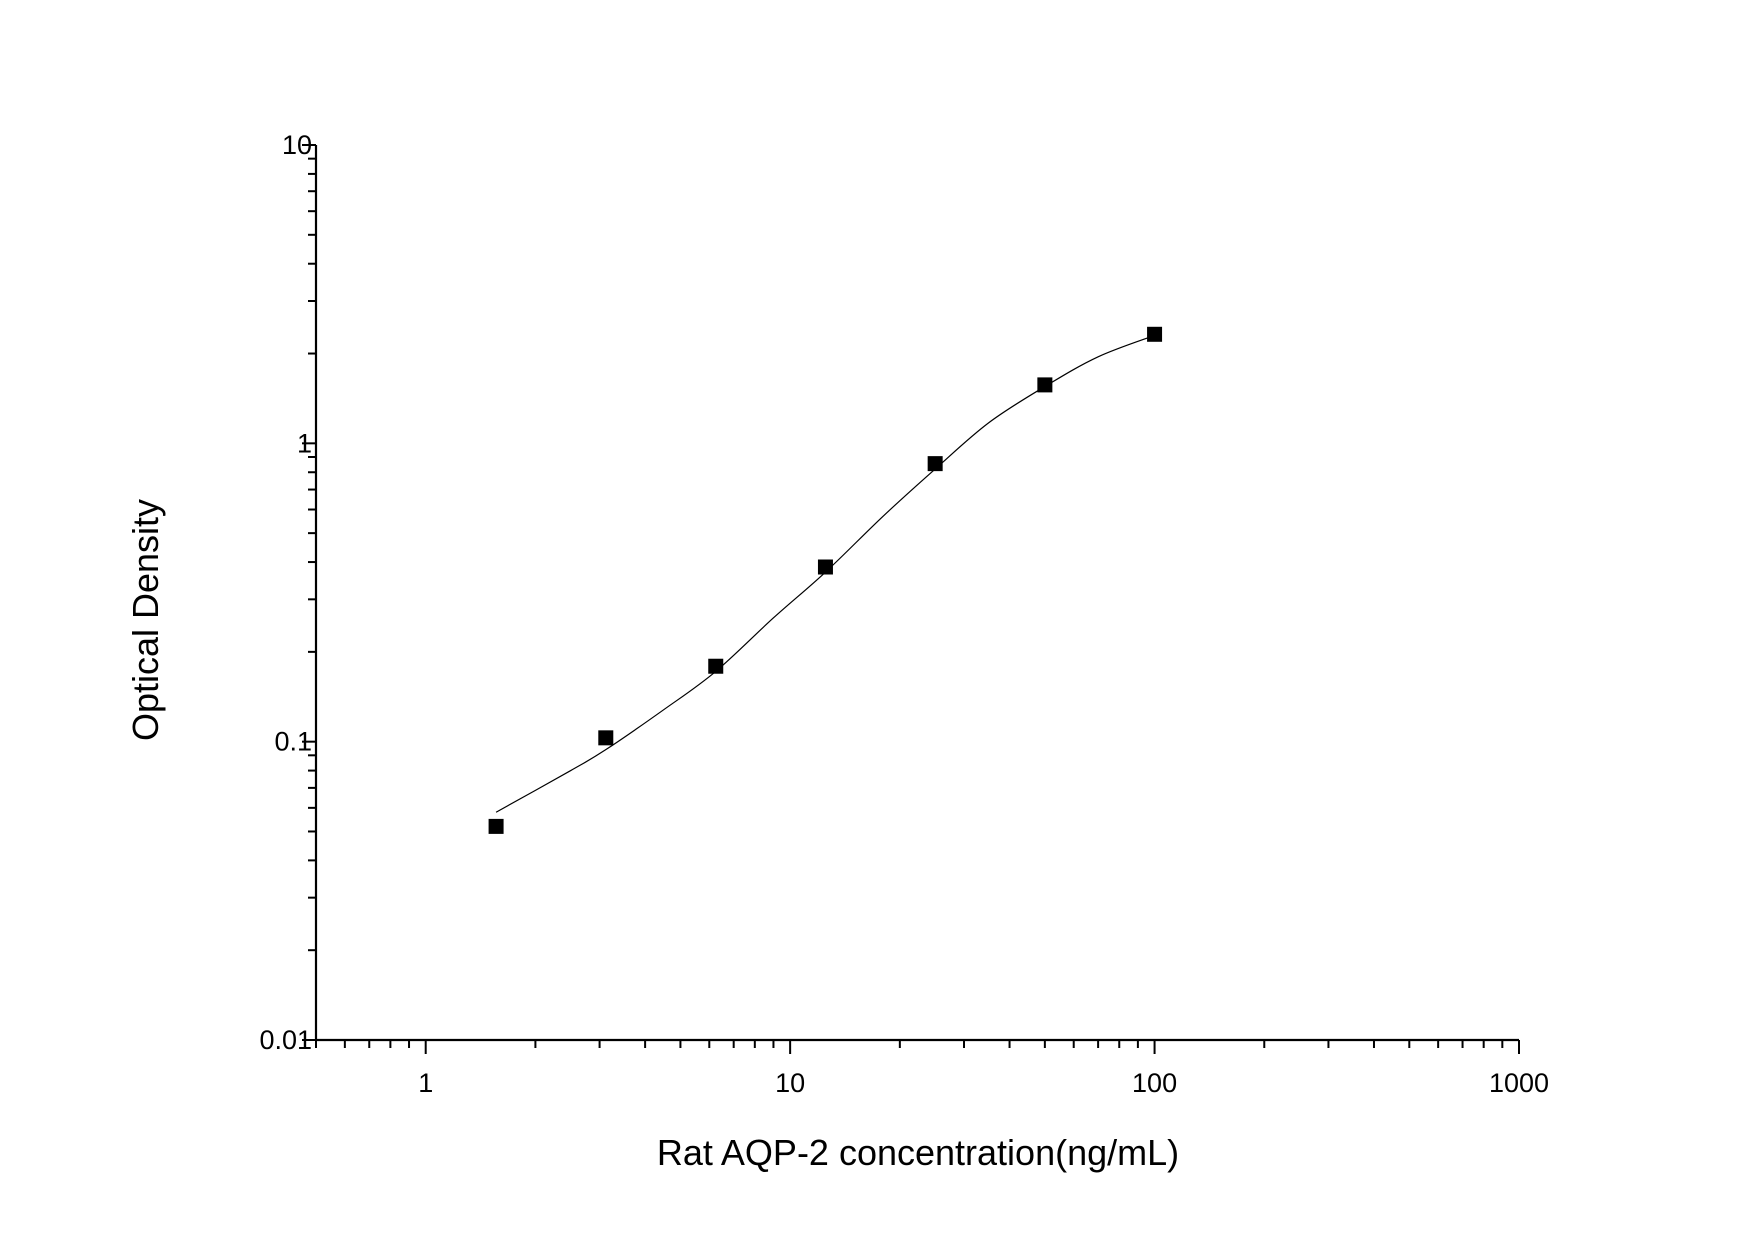  What do you see at coordinates (285, 1040) in the screenshot?
I see `y-tick-label: 0.01` at bounding box center [285, 1040].